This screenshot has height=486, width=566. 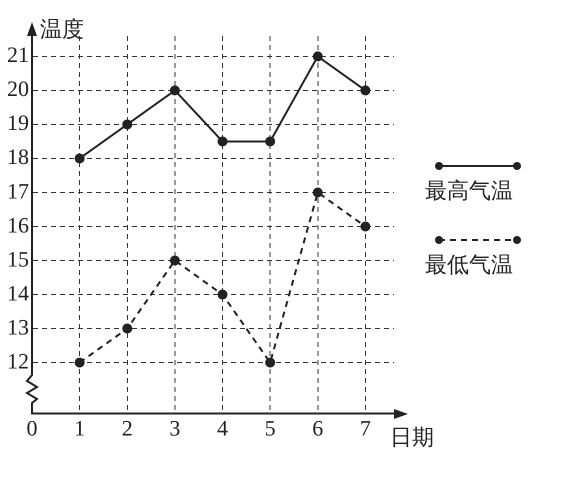 I want to click on x-tick-label: 7, so click(x=365, y=428).